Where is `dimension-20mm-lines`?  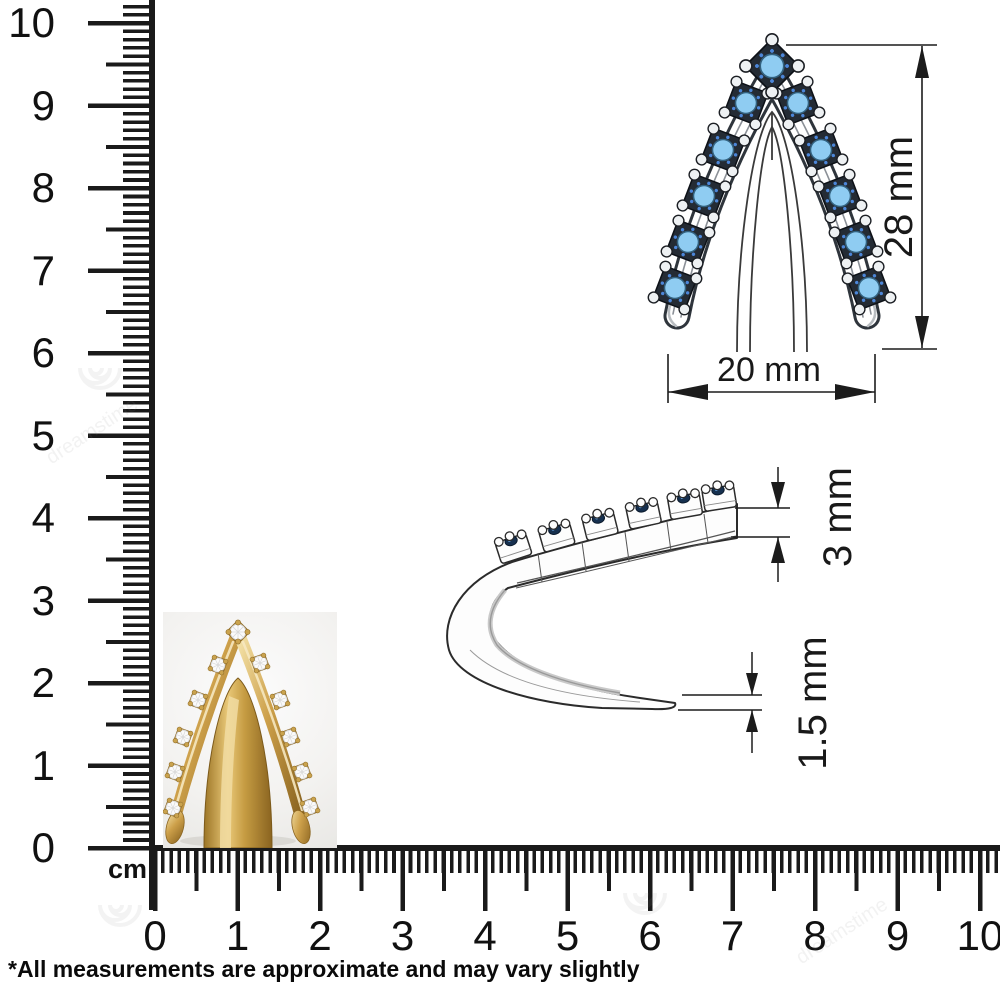 dimension-20mm-lines is located at coordinates (771, 378).